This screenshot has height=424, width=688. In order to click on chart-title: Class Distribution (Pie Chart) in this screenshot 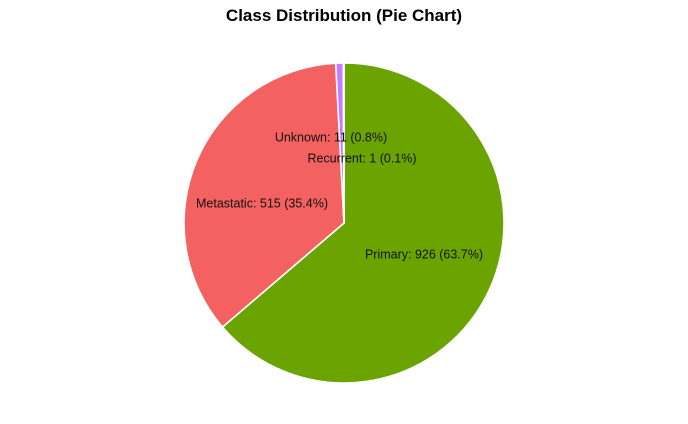, I will do `click(344, 15)`.